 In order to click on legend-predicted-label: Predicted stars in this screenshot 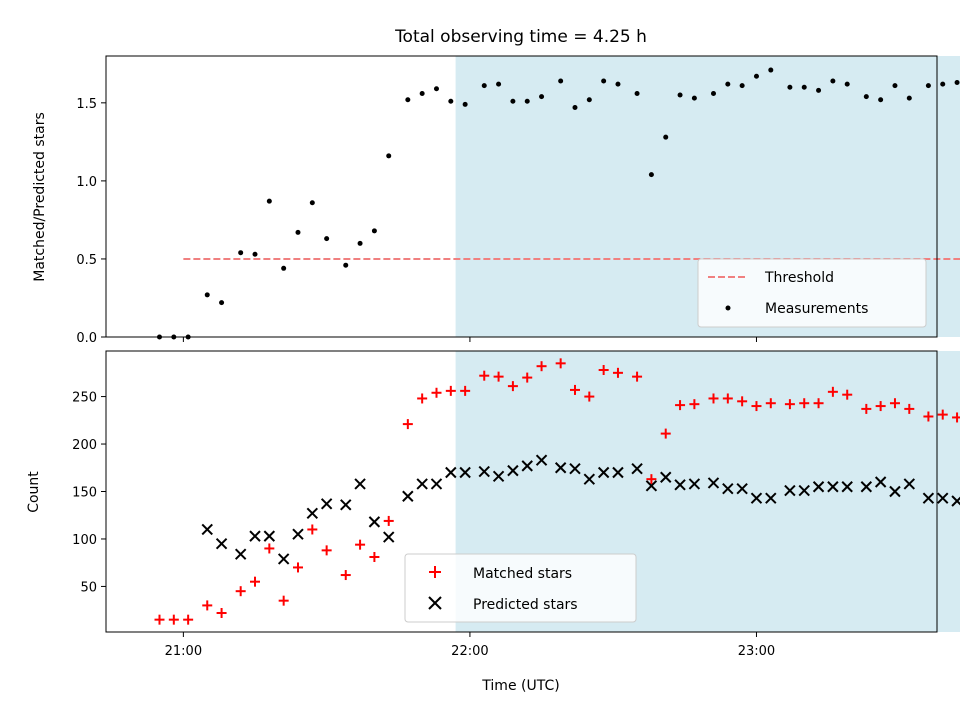, I will do `click(525, 605)`.